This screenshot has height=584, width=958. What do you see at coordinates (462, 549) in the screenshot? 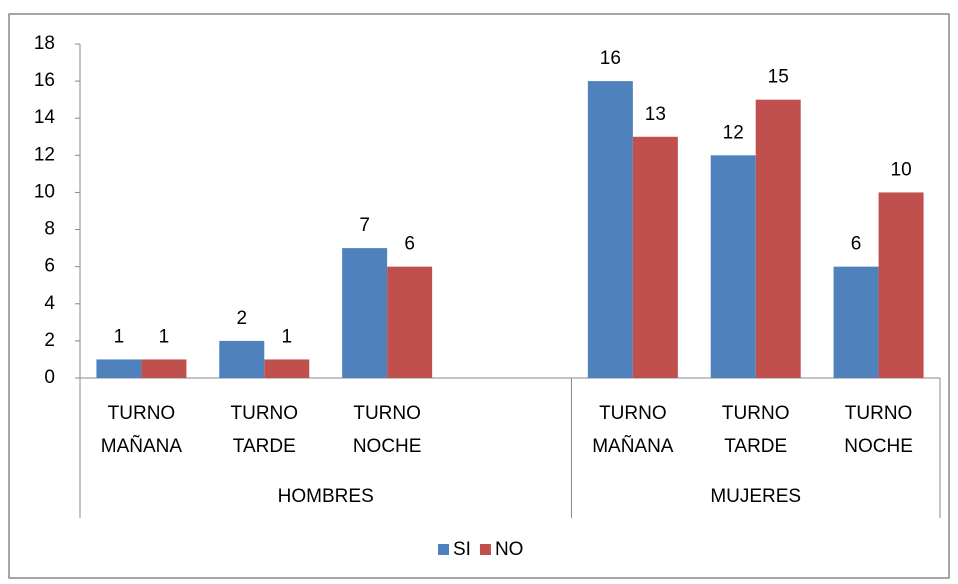
I see `legend-label: SI` at bounding box center [462, 549].